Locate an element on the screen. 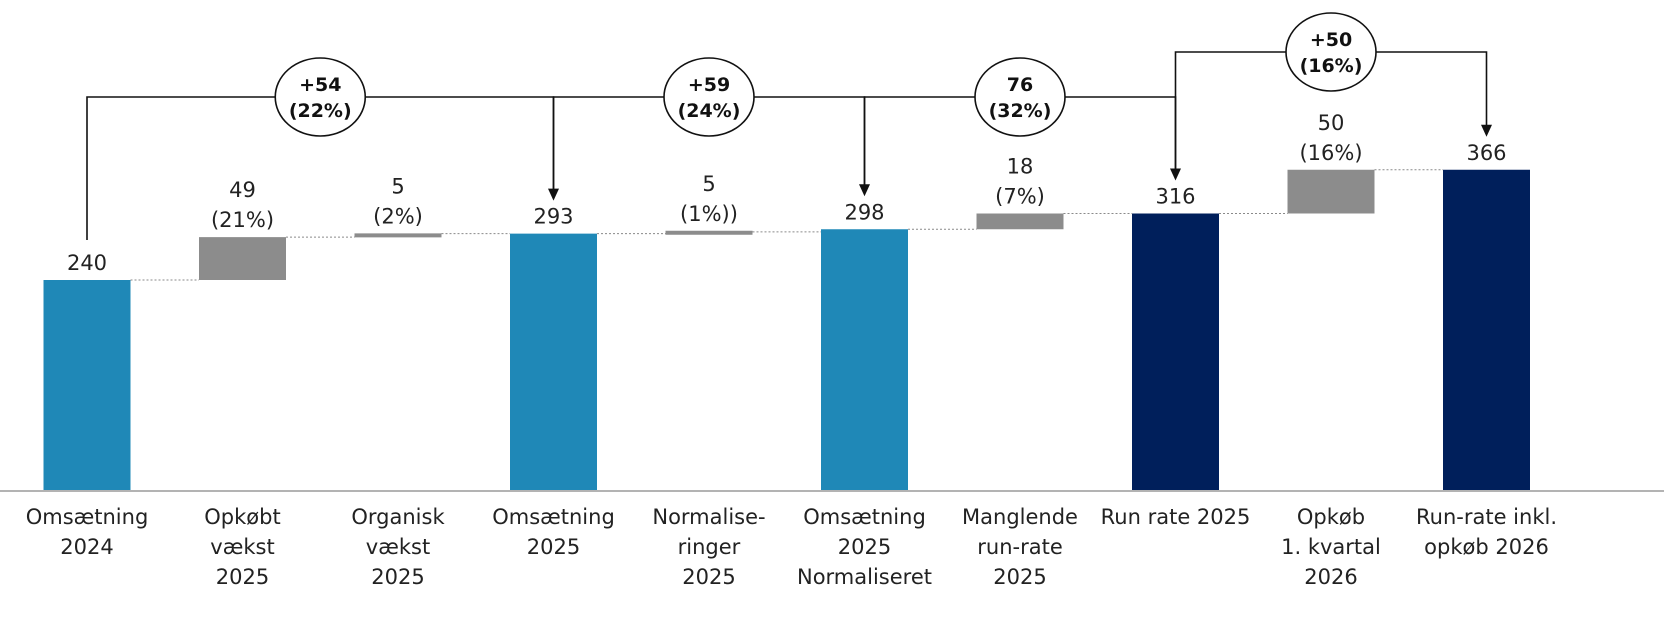  value-label-6: (7%) is located at coordinates (1020, 197).